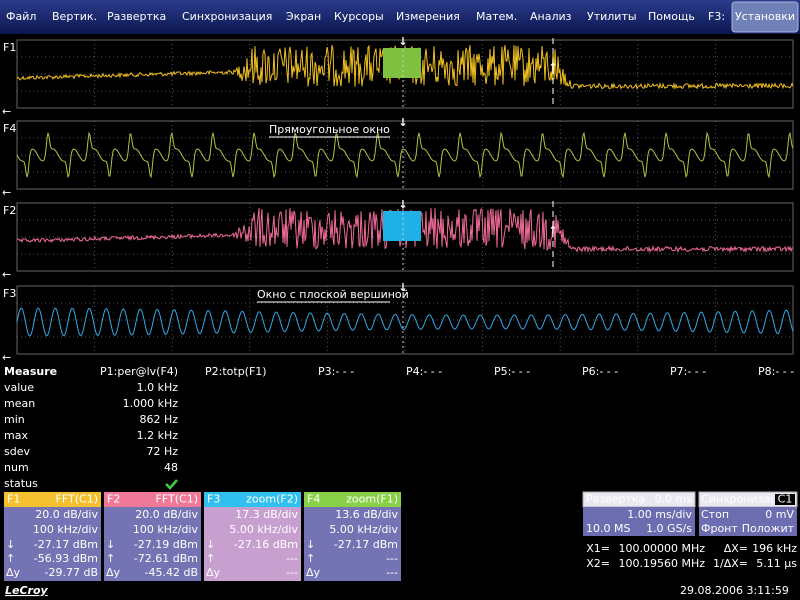  I want to click on panel-id: F1, so click(13, 499).